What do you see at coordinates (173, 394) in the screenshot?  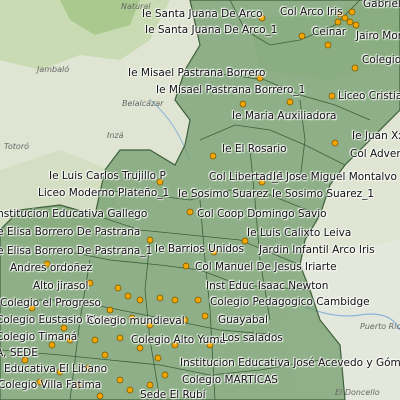 I see `school-label: Sede El Rubí` at bounding box center [173, 394].